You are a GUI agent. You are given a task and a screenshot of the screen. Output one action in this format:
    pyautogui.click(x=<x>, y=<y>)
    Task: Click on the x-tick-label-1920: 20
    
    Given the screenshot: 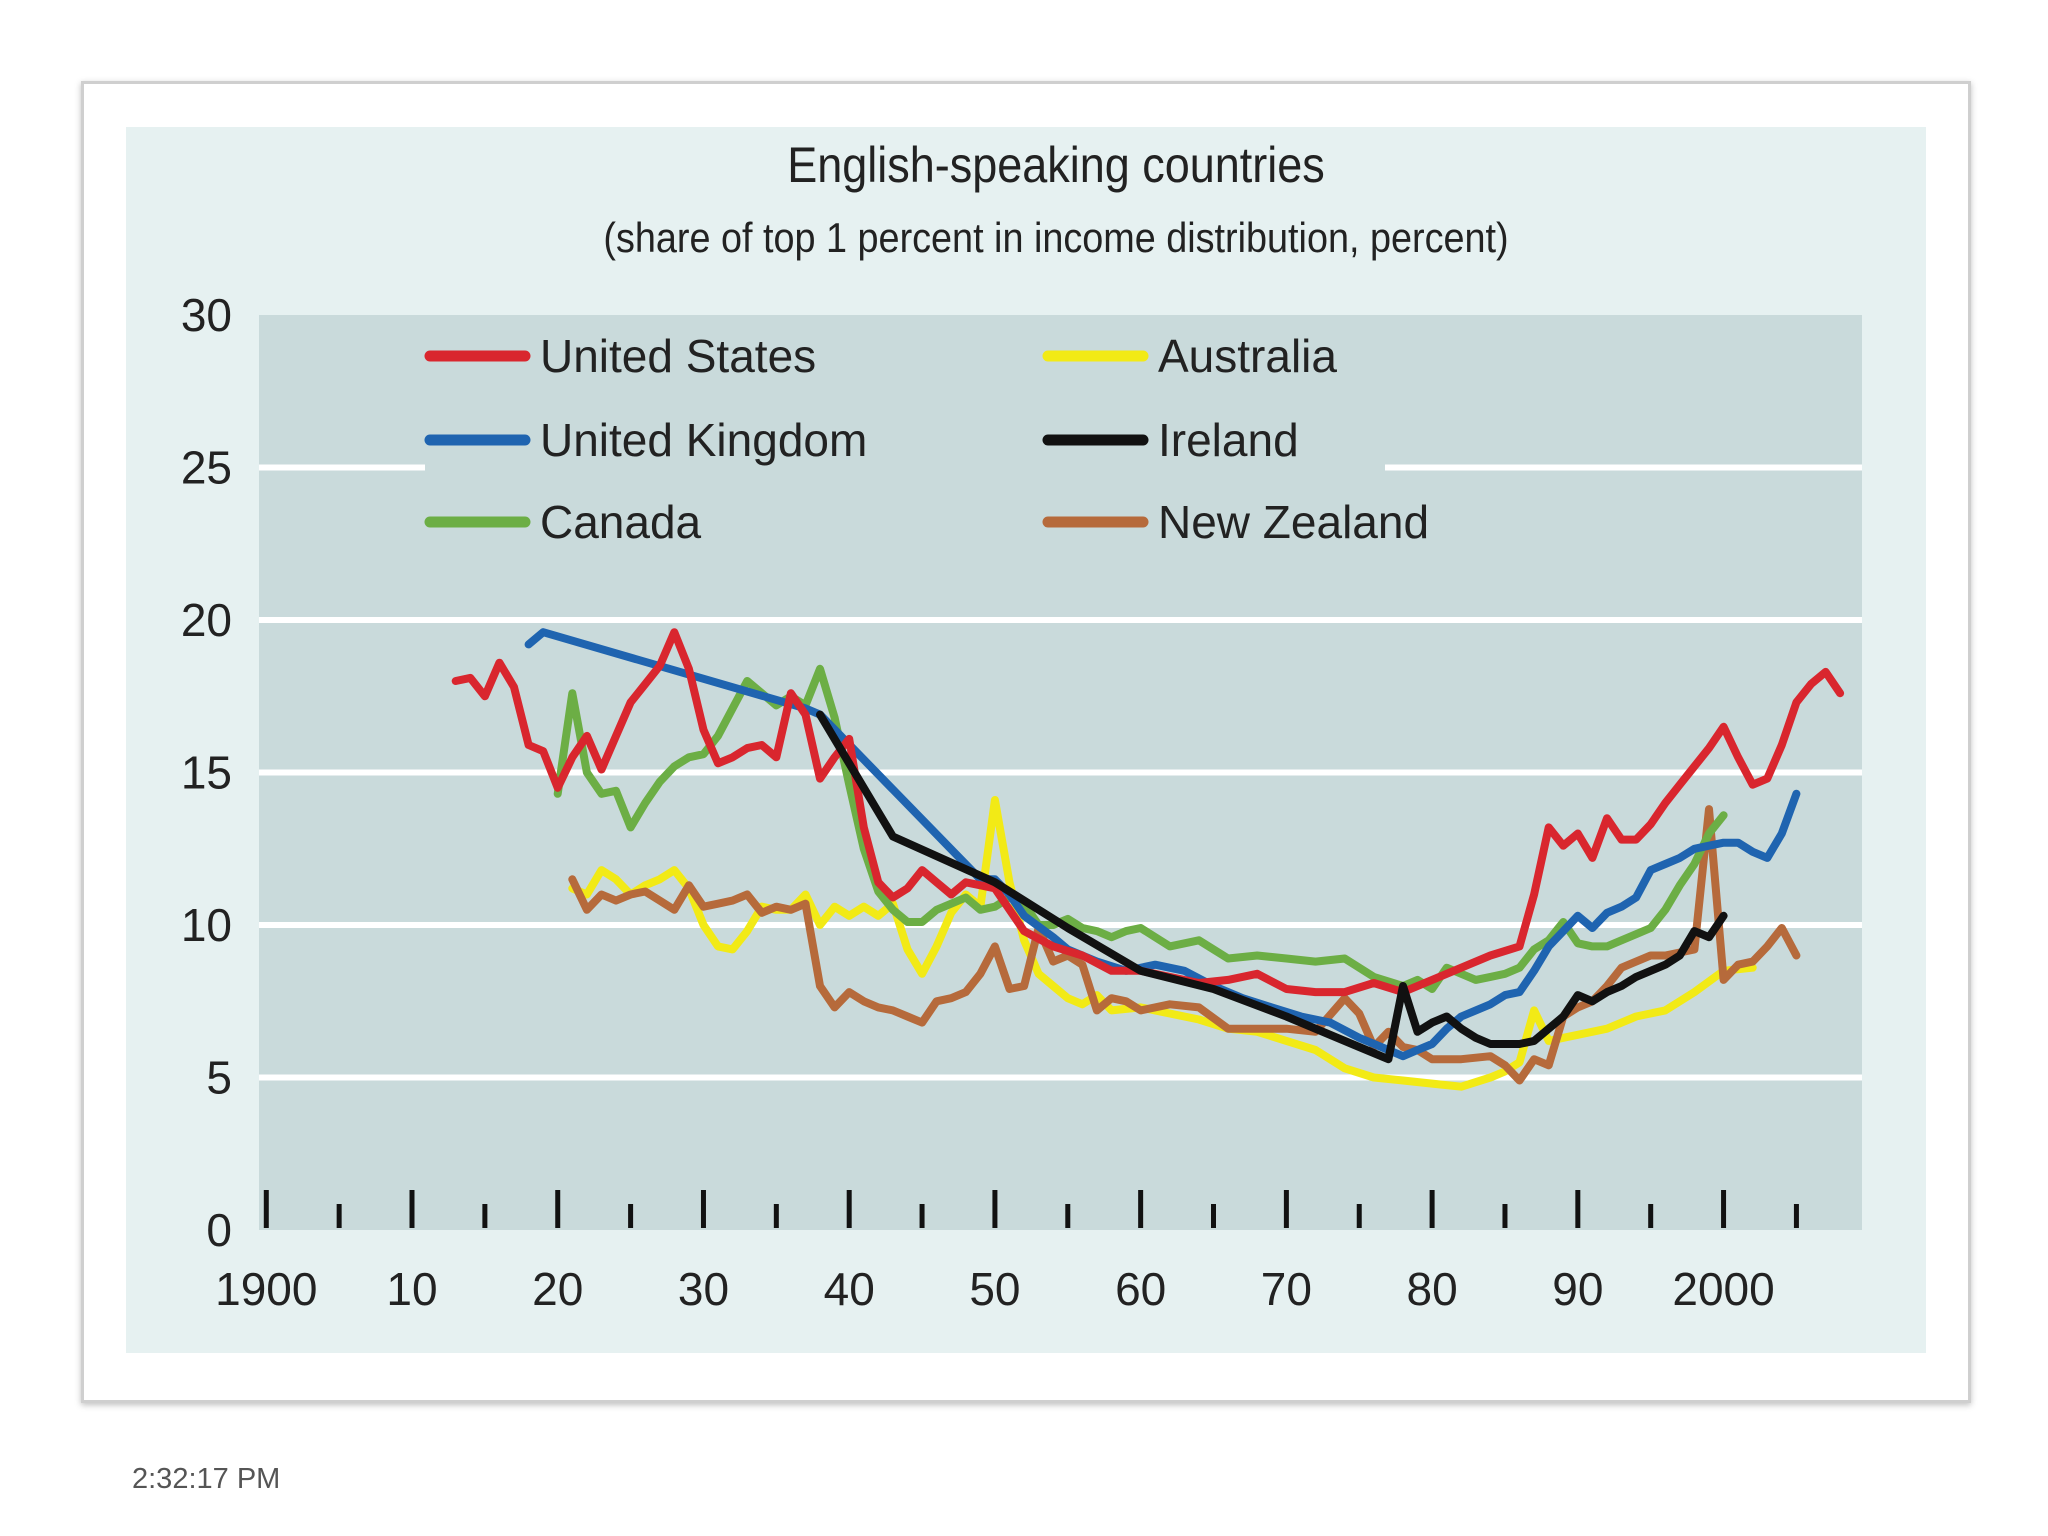 What is the action you would take?
    pyautogui.click(x=557, y=1289)
    